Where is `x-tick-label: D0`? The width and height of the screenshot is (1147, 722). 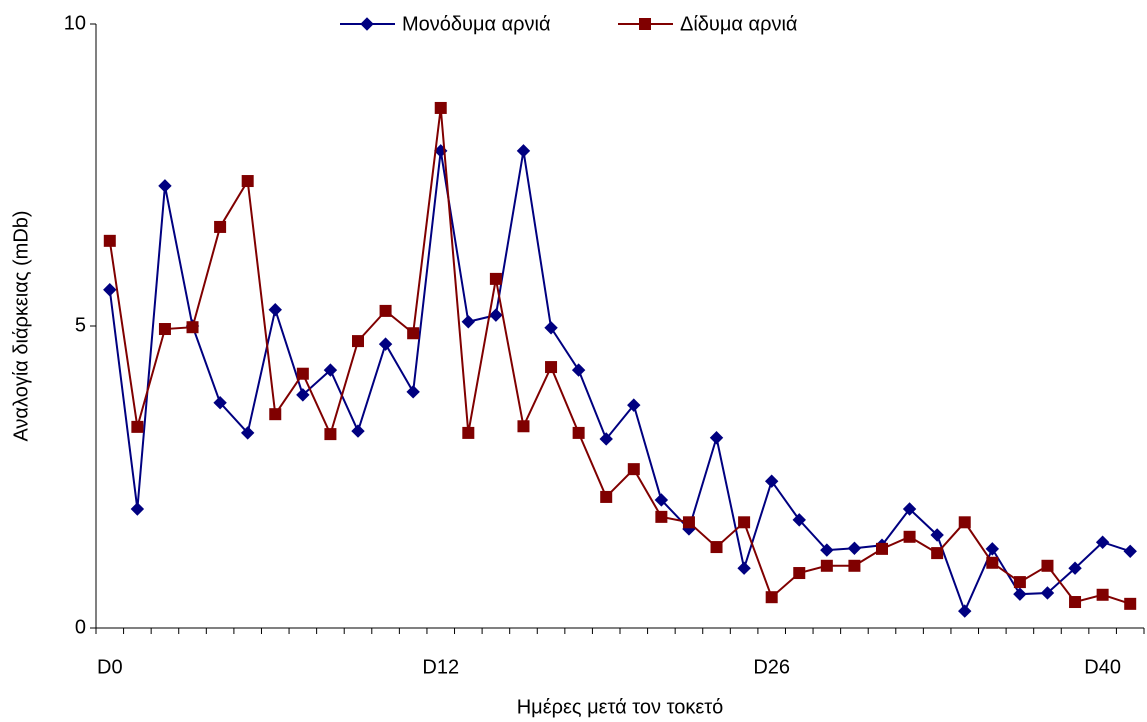 x-tick-label: D0 is located at coordinates (110, 667).